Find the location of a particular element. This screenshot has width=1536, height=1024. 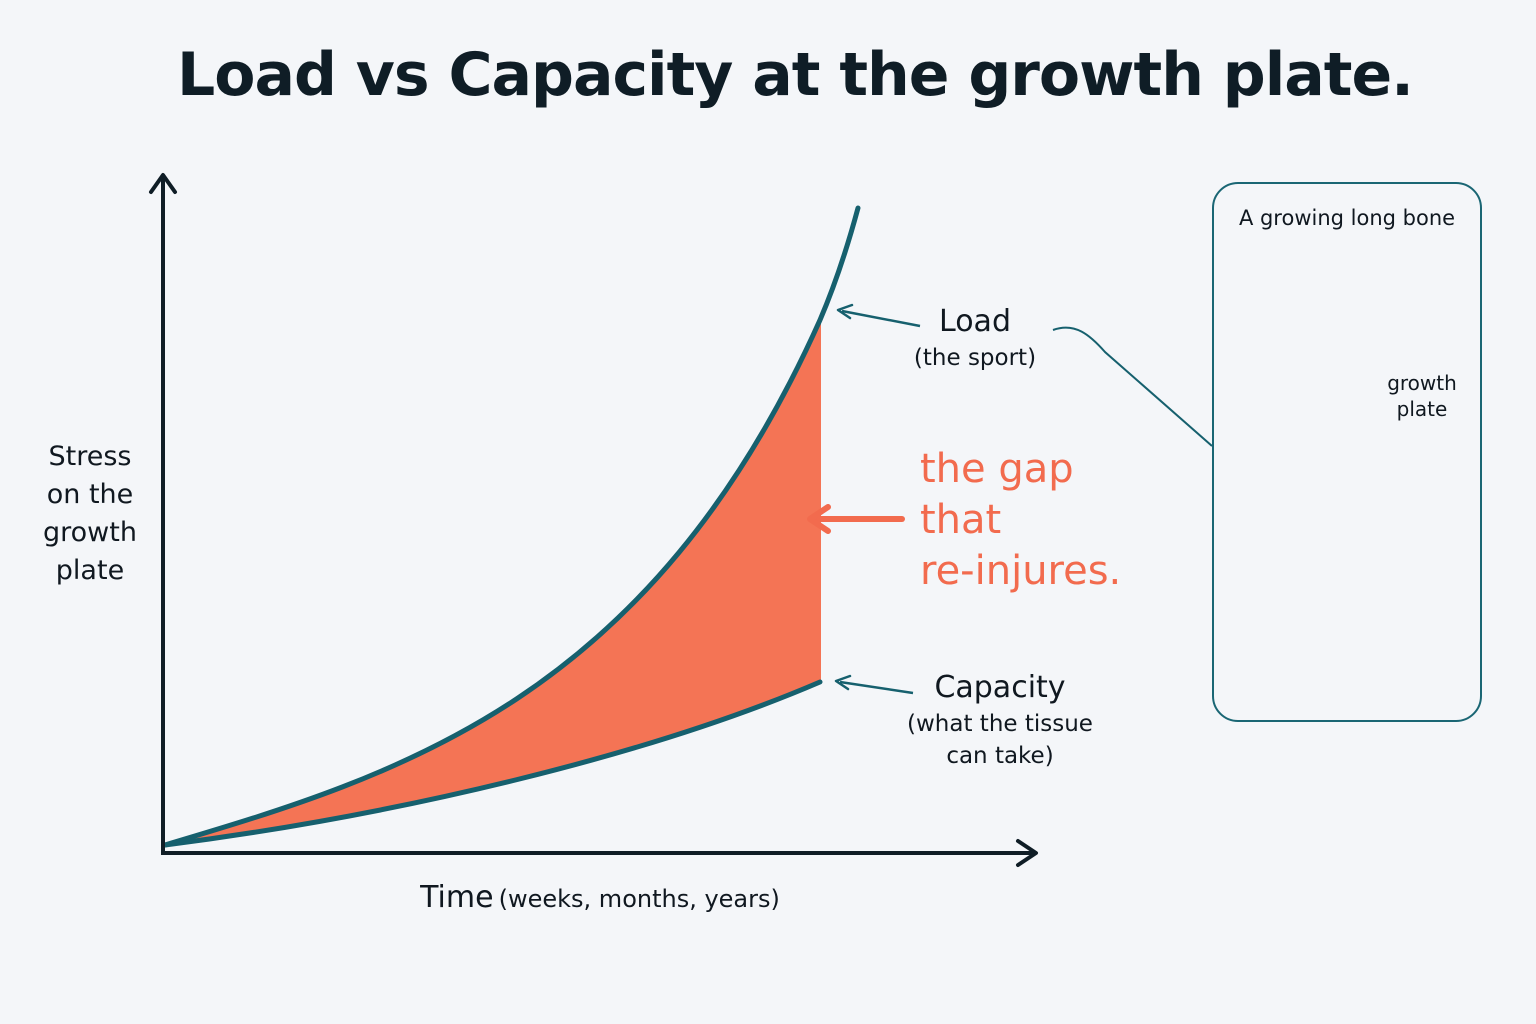

x-axis-label-sub: (weeks, months, years) is located at coordinates (639, 899).